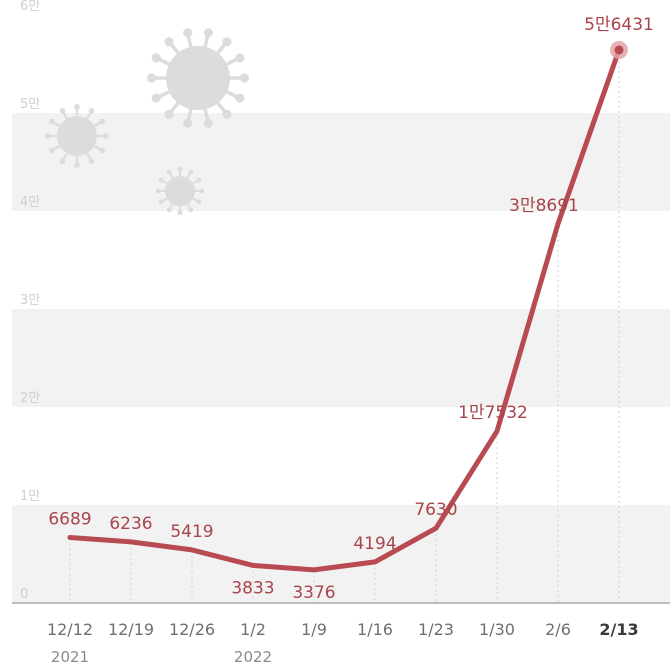 The width and height of the screenshot is (670, 672). I want to click on y-tick-label: 0, so click(24, 594).